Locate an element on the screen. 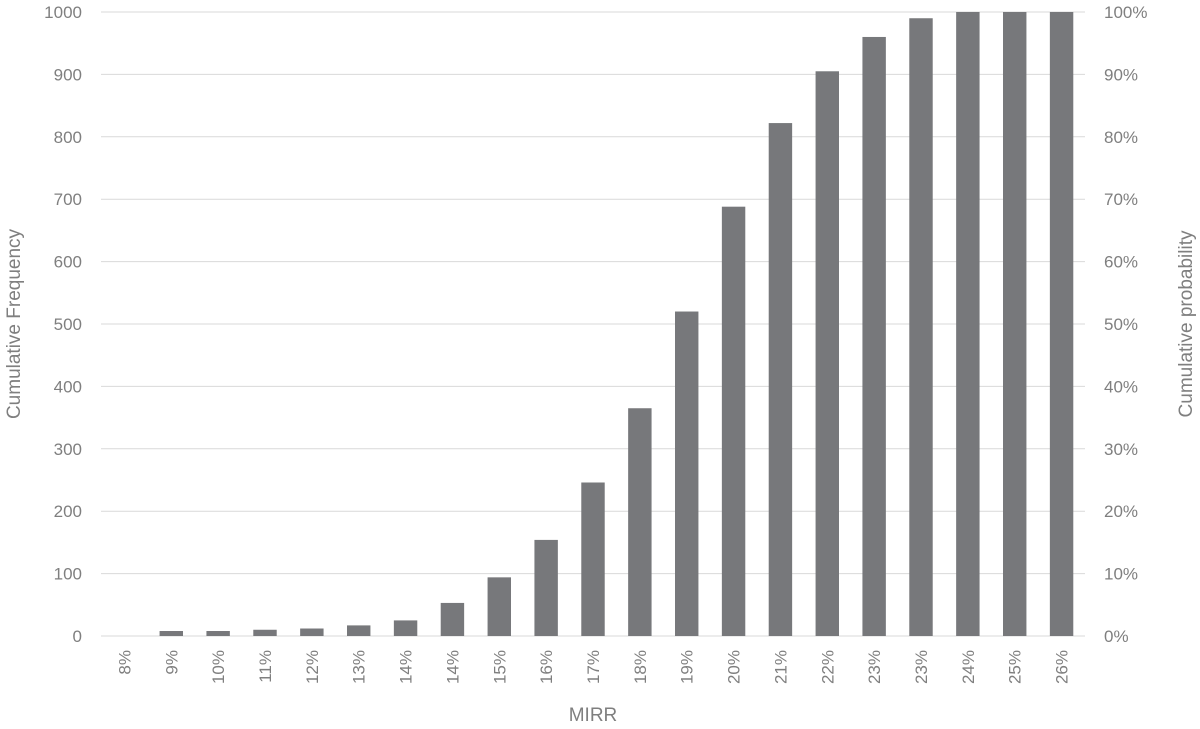 This screenshot has width=1200, height=729. x-tick-label: 20% is located at coordinates (734, 667).